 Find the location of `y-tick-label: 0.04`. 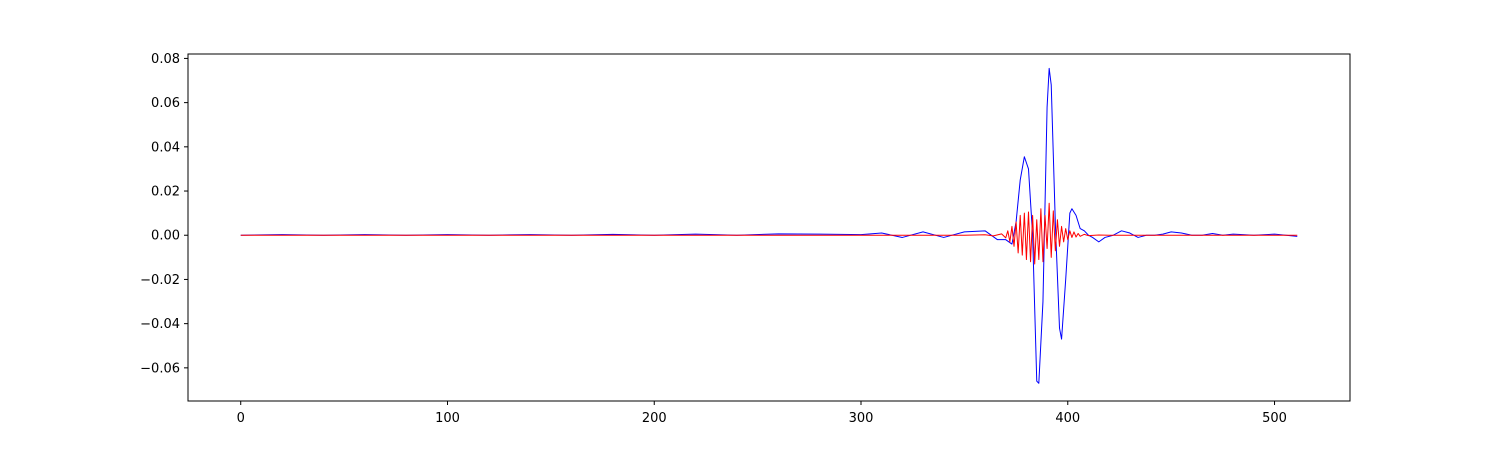

y-tick-label: 0.04 is located at coordinates (165, 147).